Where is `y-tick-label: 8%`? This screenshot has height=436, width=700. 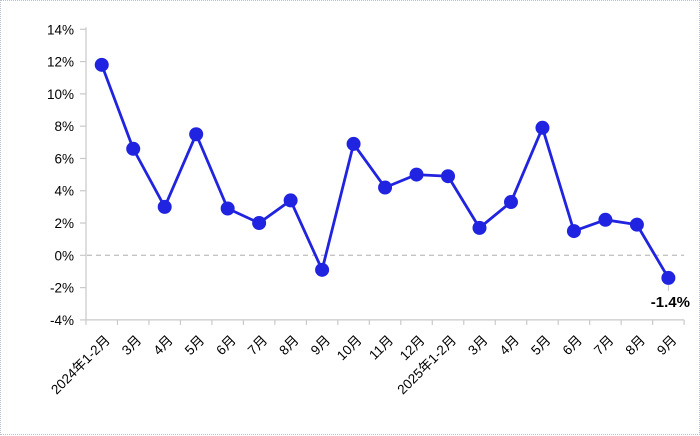 y-tick-label: 8% is located at coordinates (64, 126).